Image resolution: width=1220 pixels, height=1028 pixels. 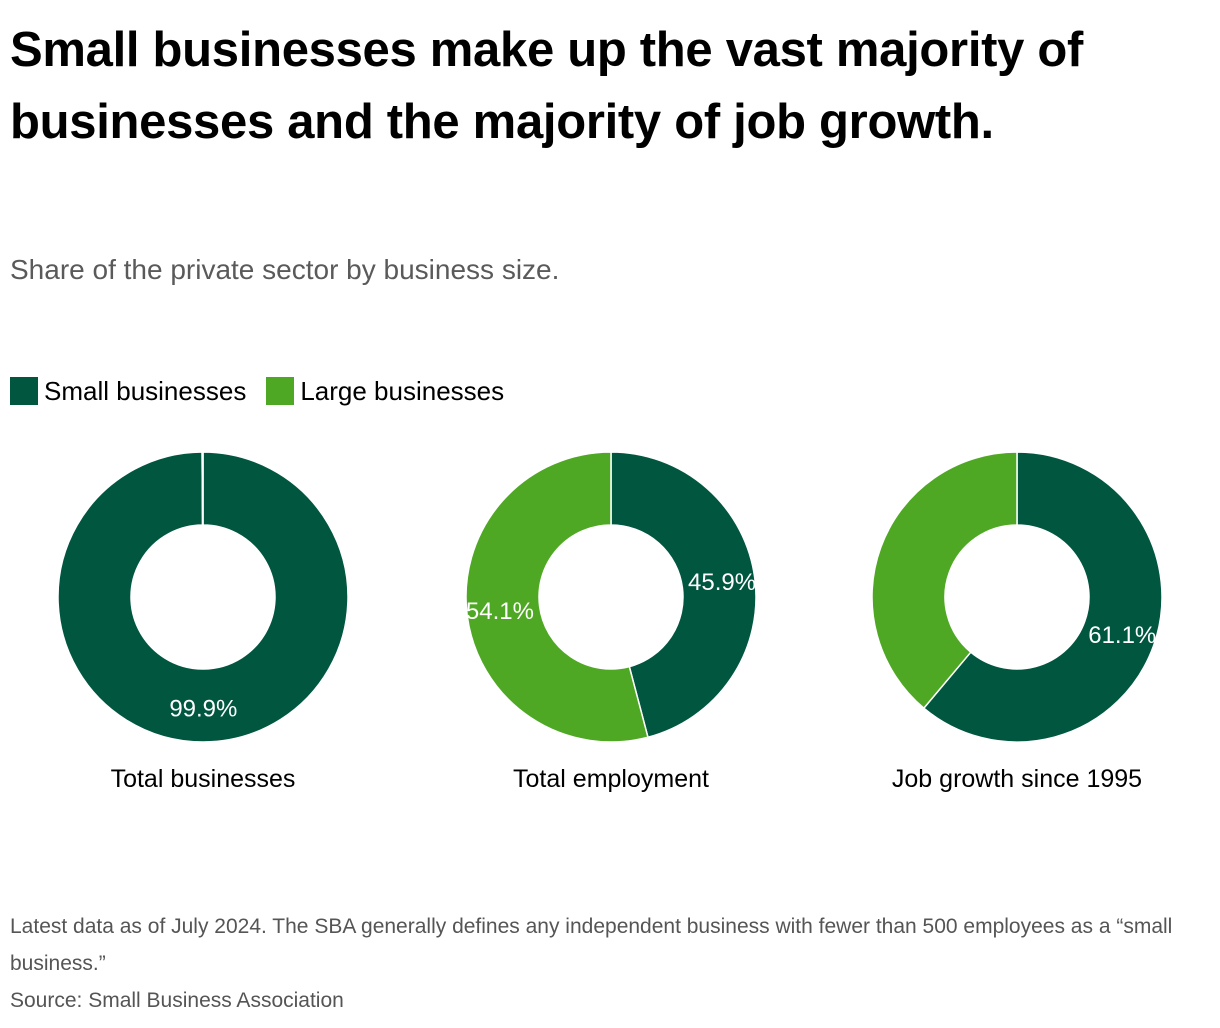 I want to click on donut-total-businesses: 99.9% Total businesses, so click(x=203, y=622).